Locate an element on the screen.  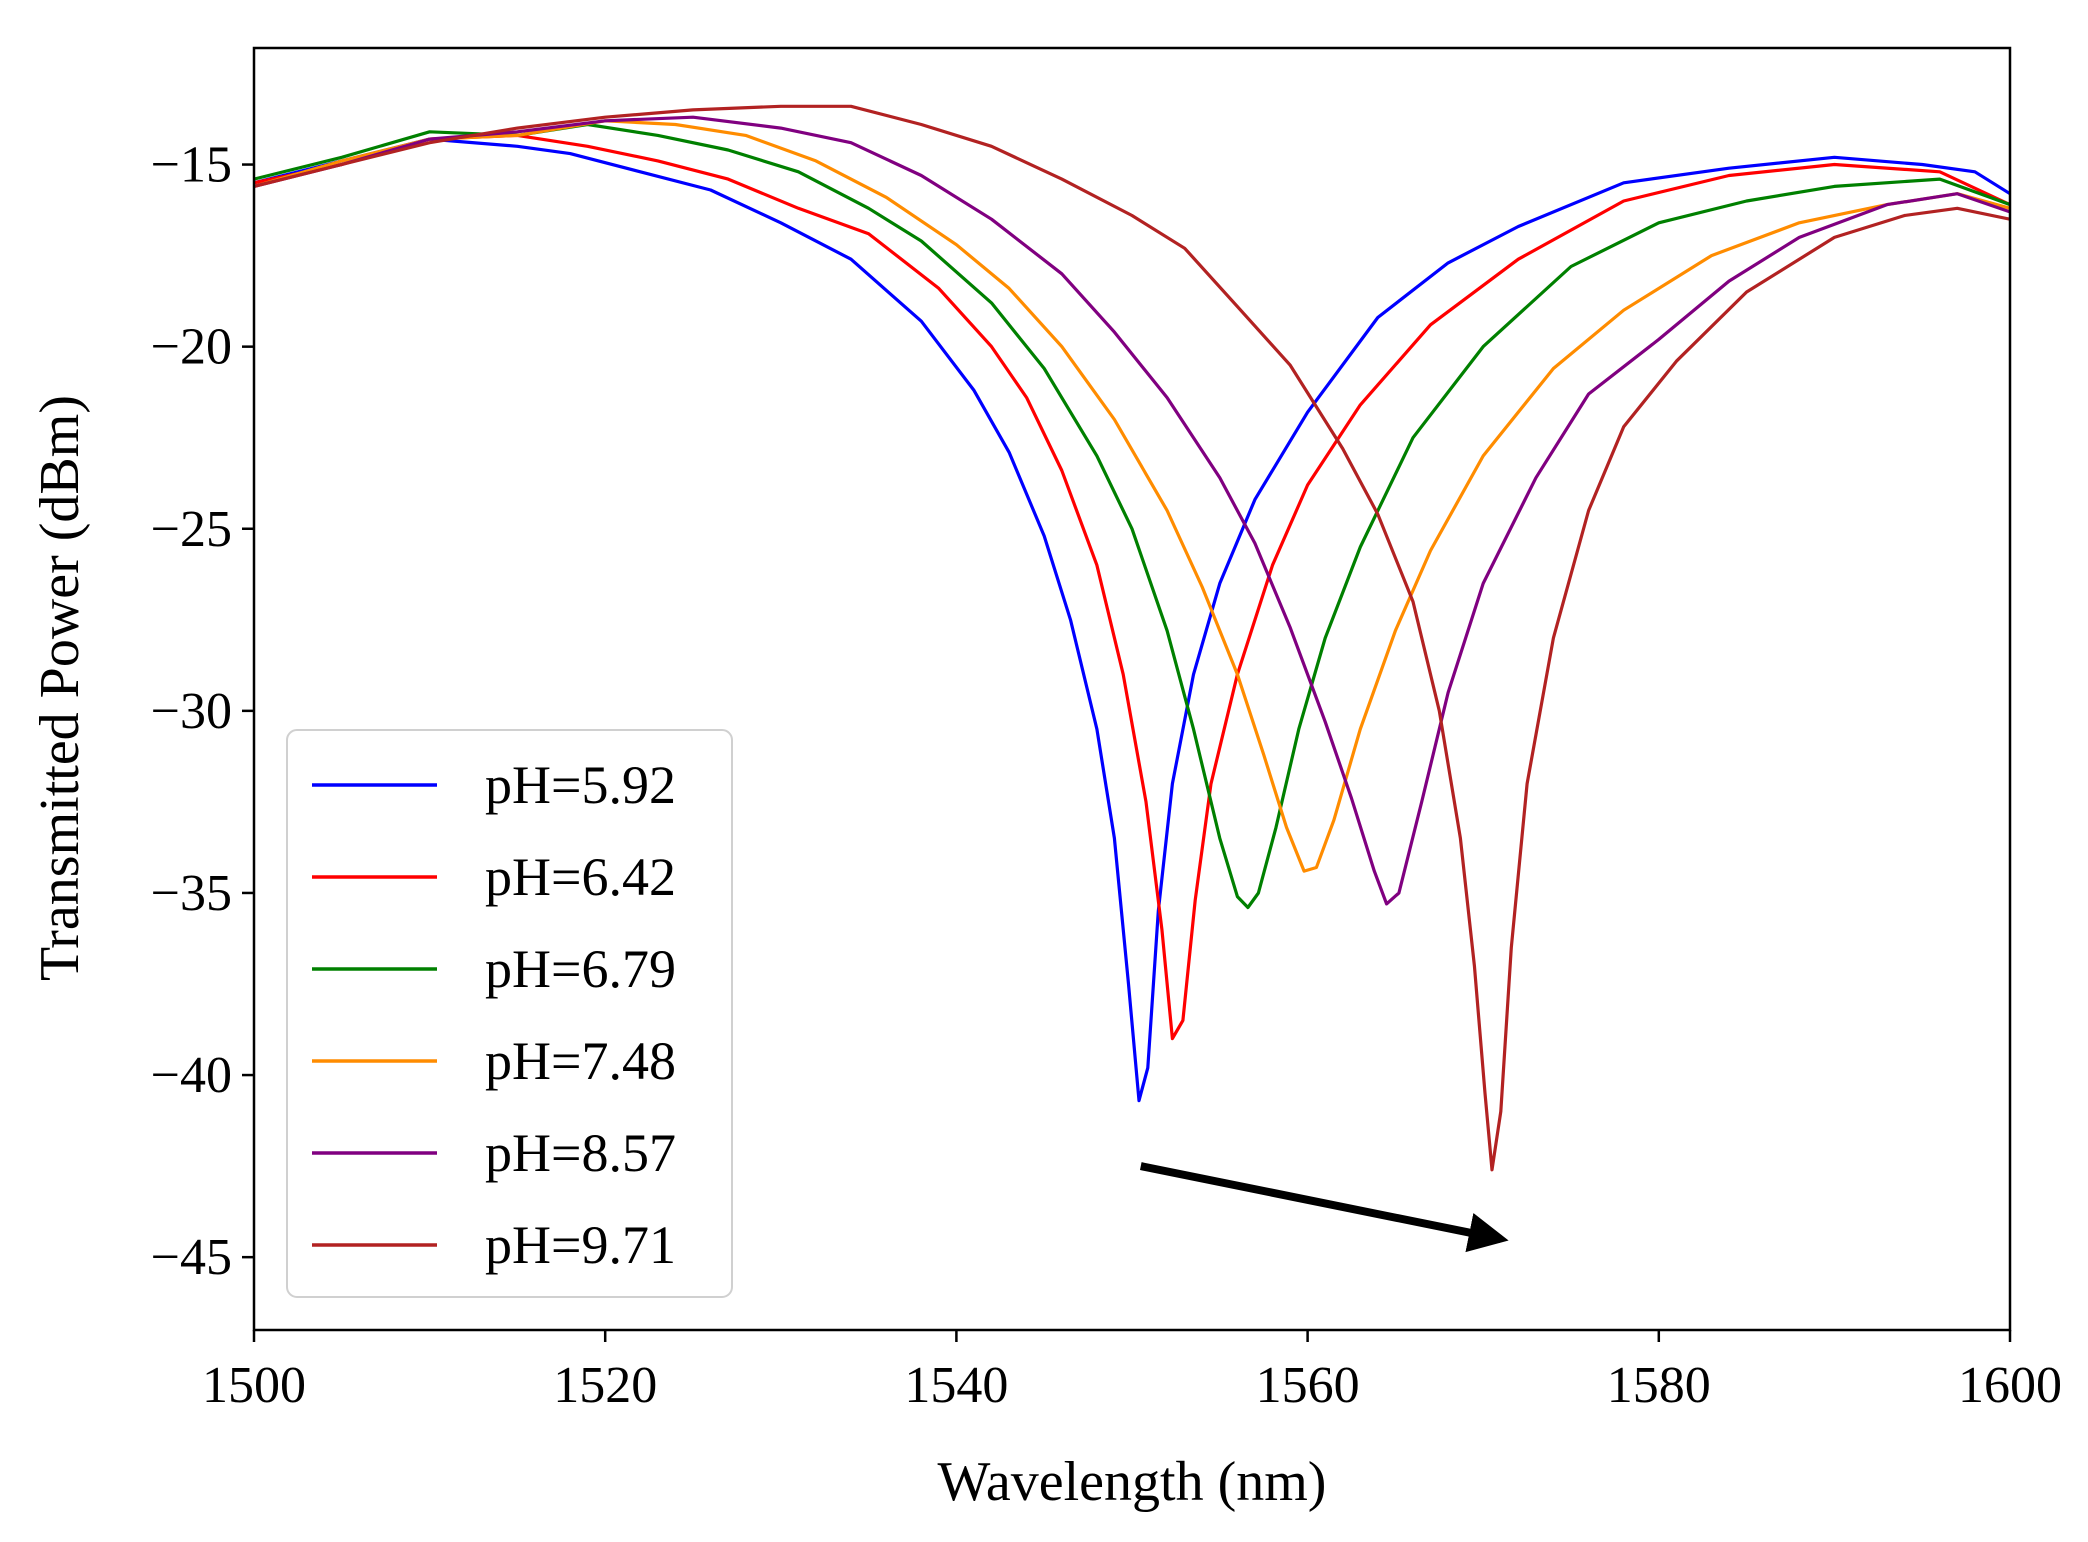
x-tick-label: 1560 is located at coordinates (1308, 1385).